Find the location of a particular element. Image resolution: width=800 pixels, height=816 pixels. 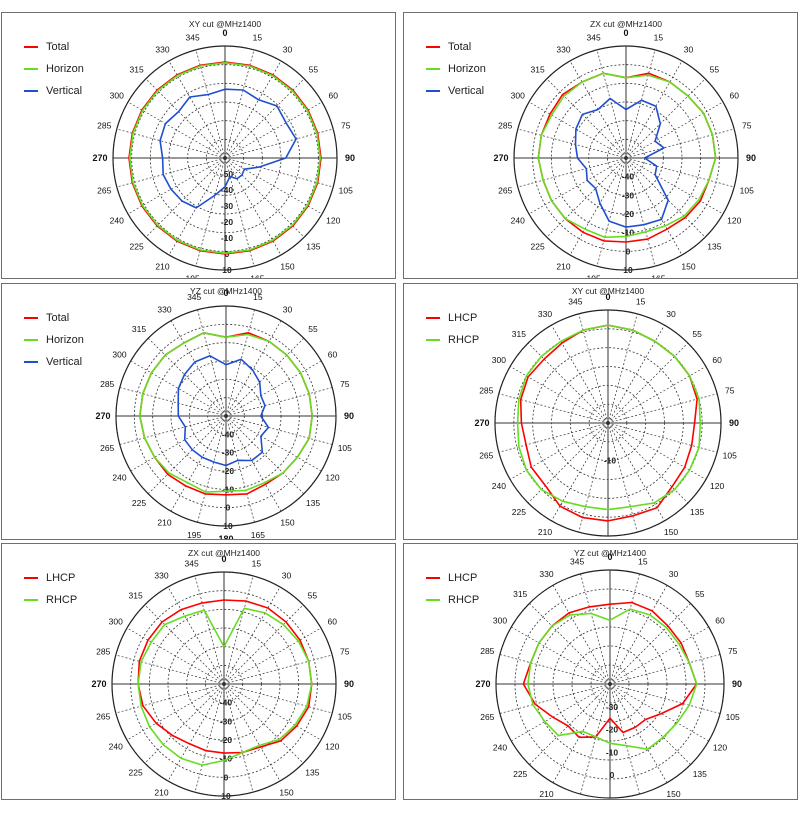

angle-tick-label: 165 is located at coordinates (257, 276).